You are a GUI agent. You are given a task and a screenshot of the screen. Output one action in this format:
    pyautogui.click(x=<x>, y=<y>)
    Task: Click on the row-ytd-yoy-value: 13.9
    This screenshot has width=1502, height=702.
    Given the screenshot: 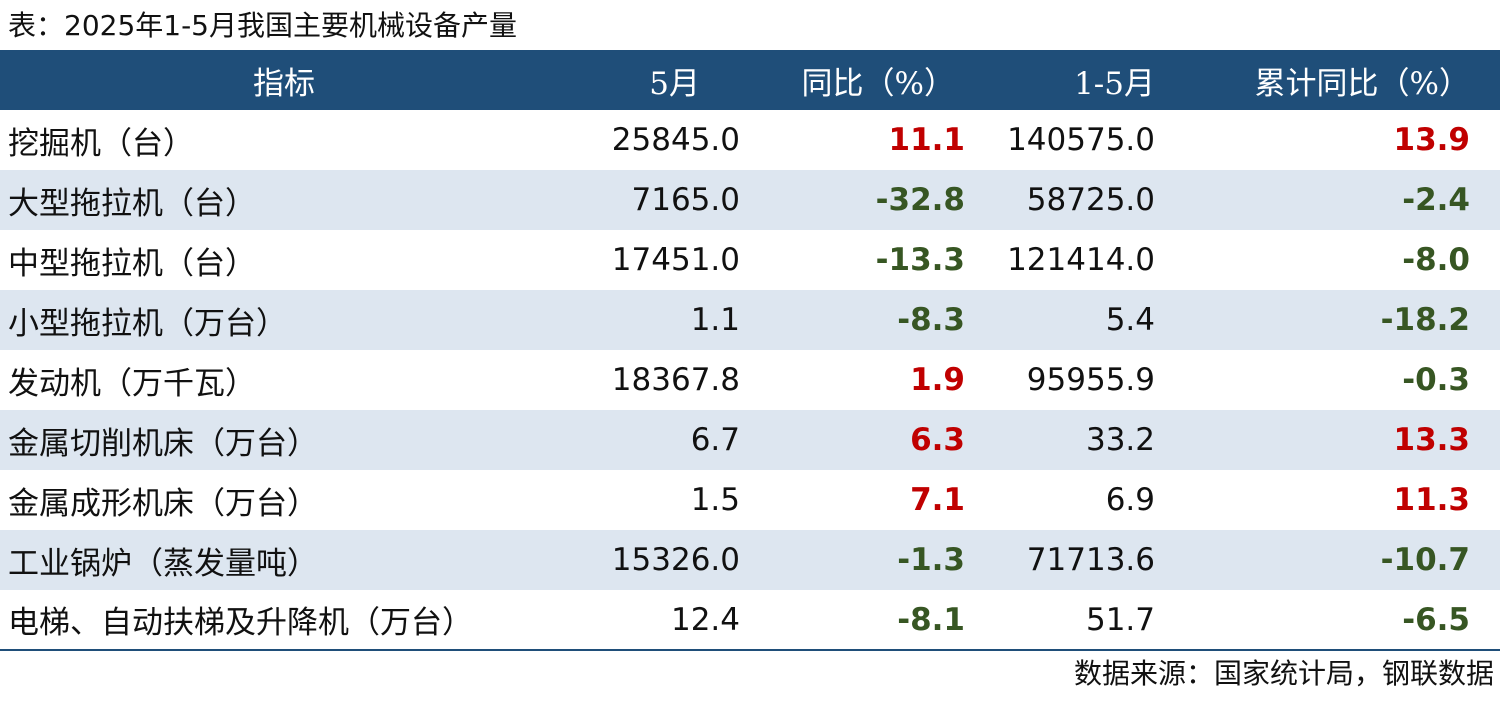 What is the action you would take?
    pyautogui.click(x=1432, y=140)
    